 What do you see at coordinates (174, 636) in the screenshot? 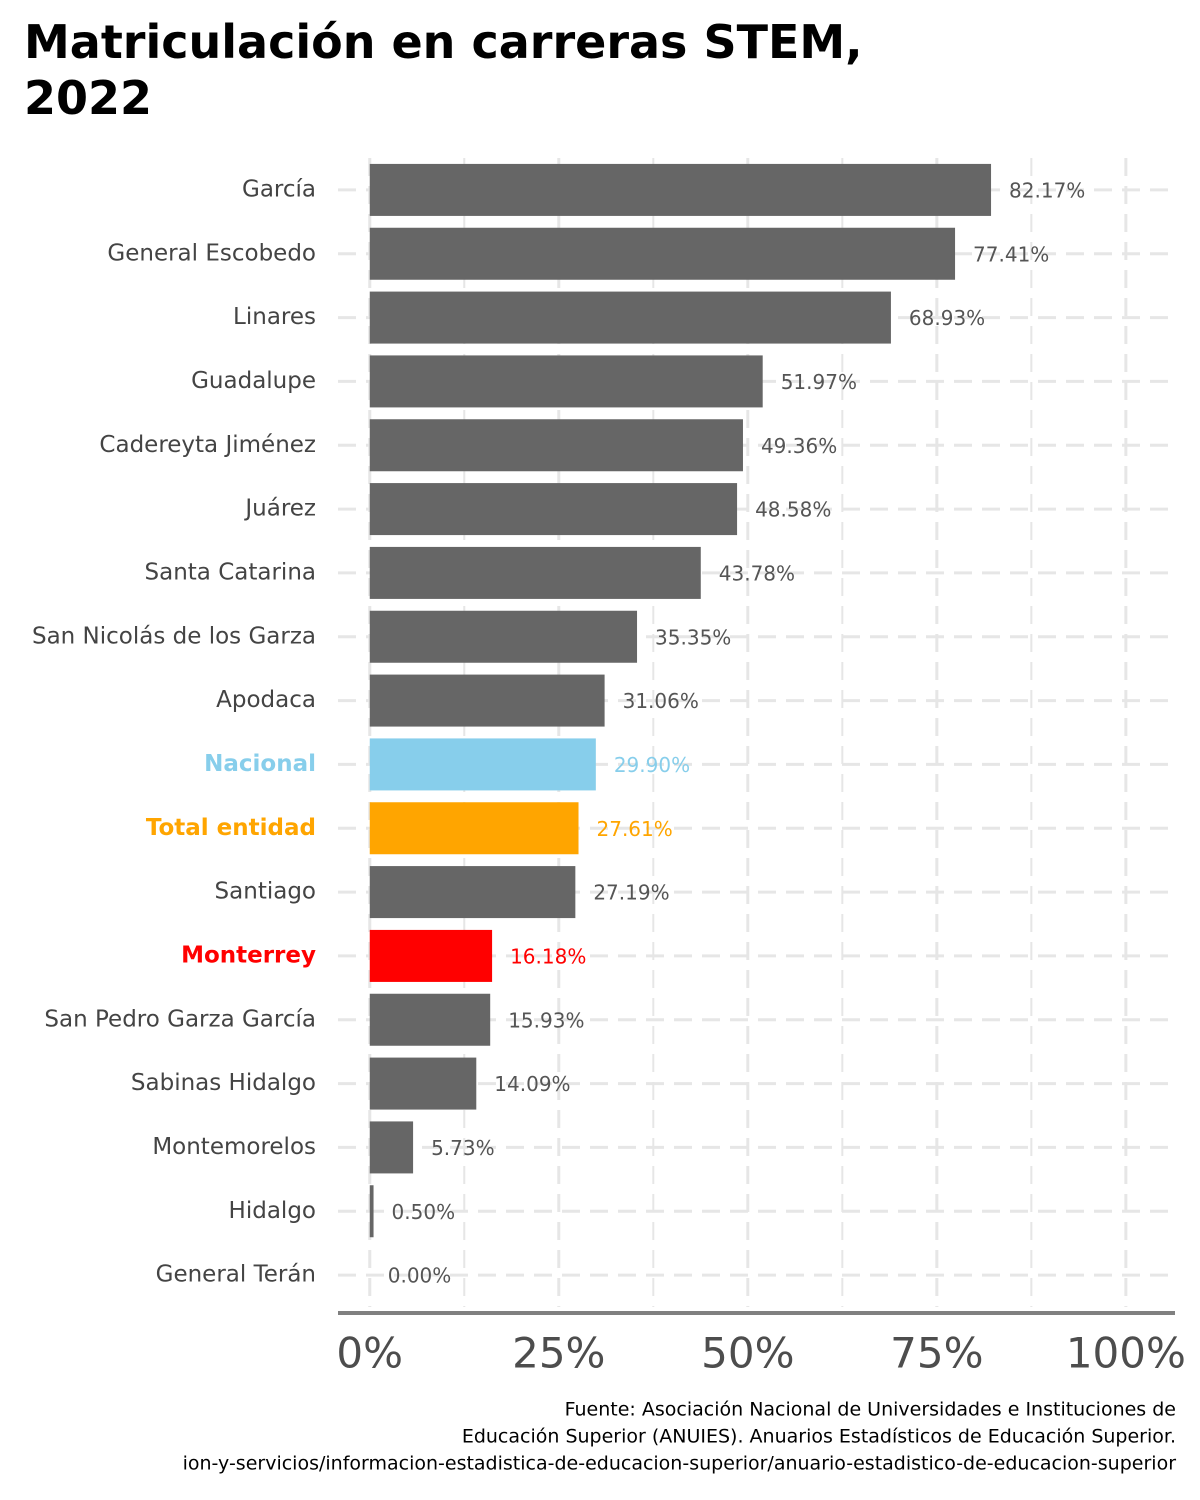
I see `category-label: San Nicolás de los Garza` at bounding box center [174, 636].